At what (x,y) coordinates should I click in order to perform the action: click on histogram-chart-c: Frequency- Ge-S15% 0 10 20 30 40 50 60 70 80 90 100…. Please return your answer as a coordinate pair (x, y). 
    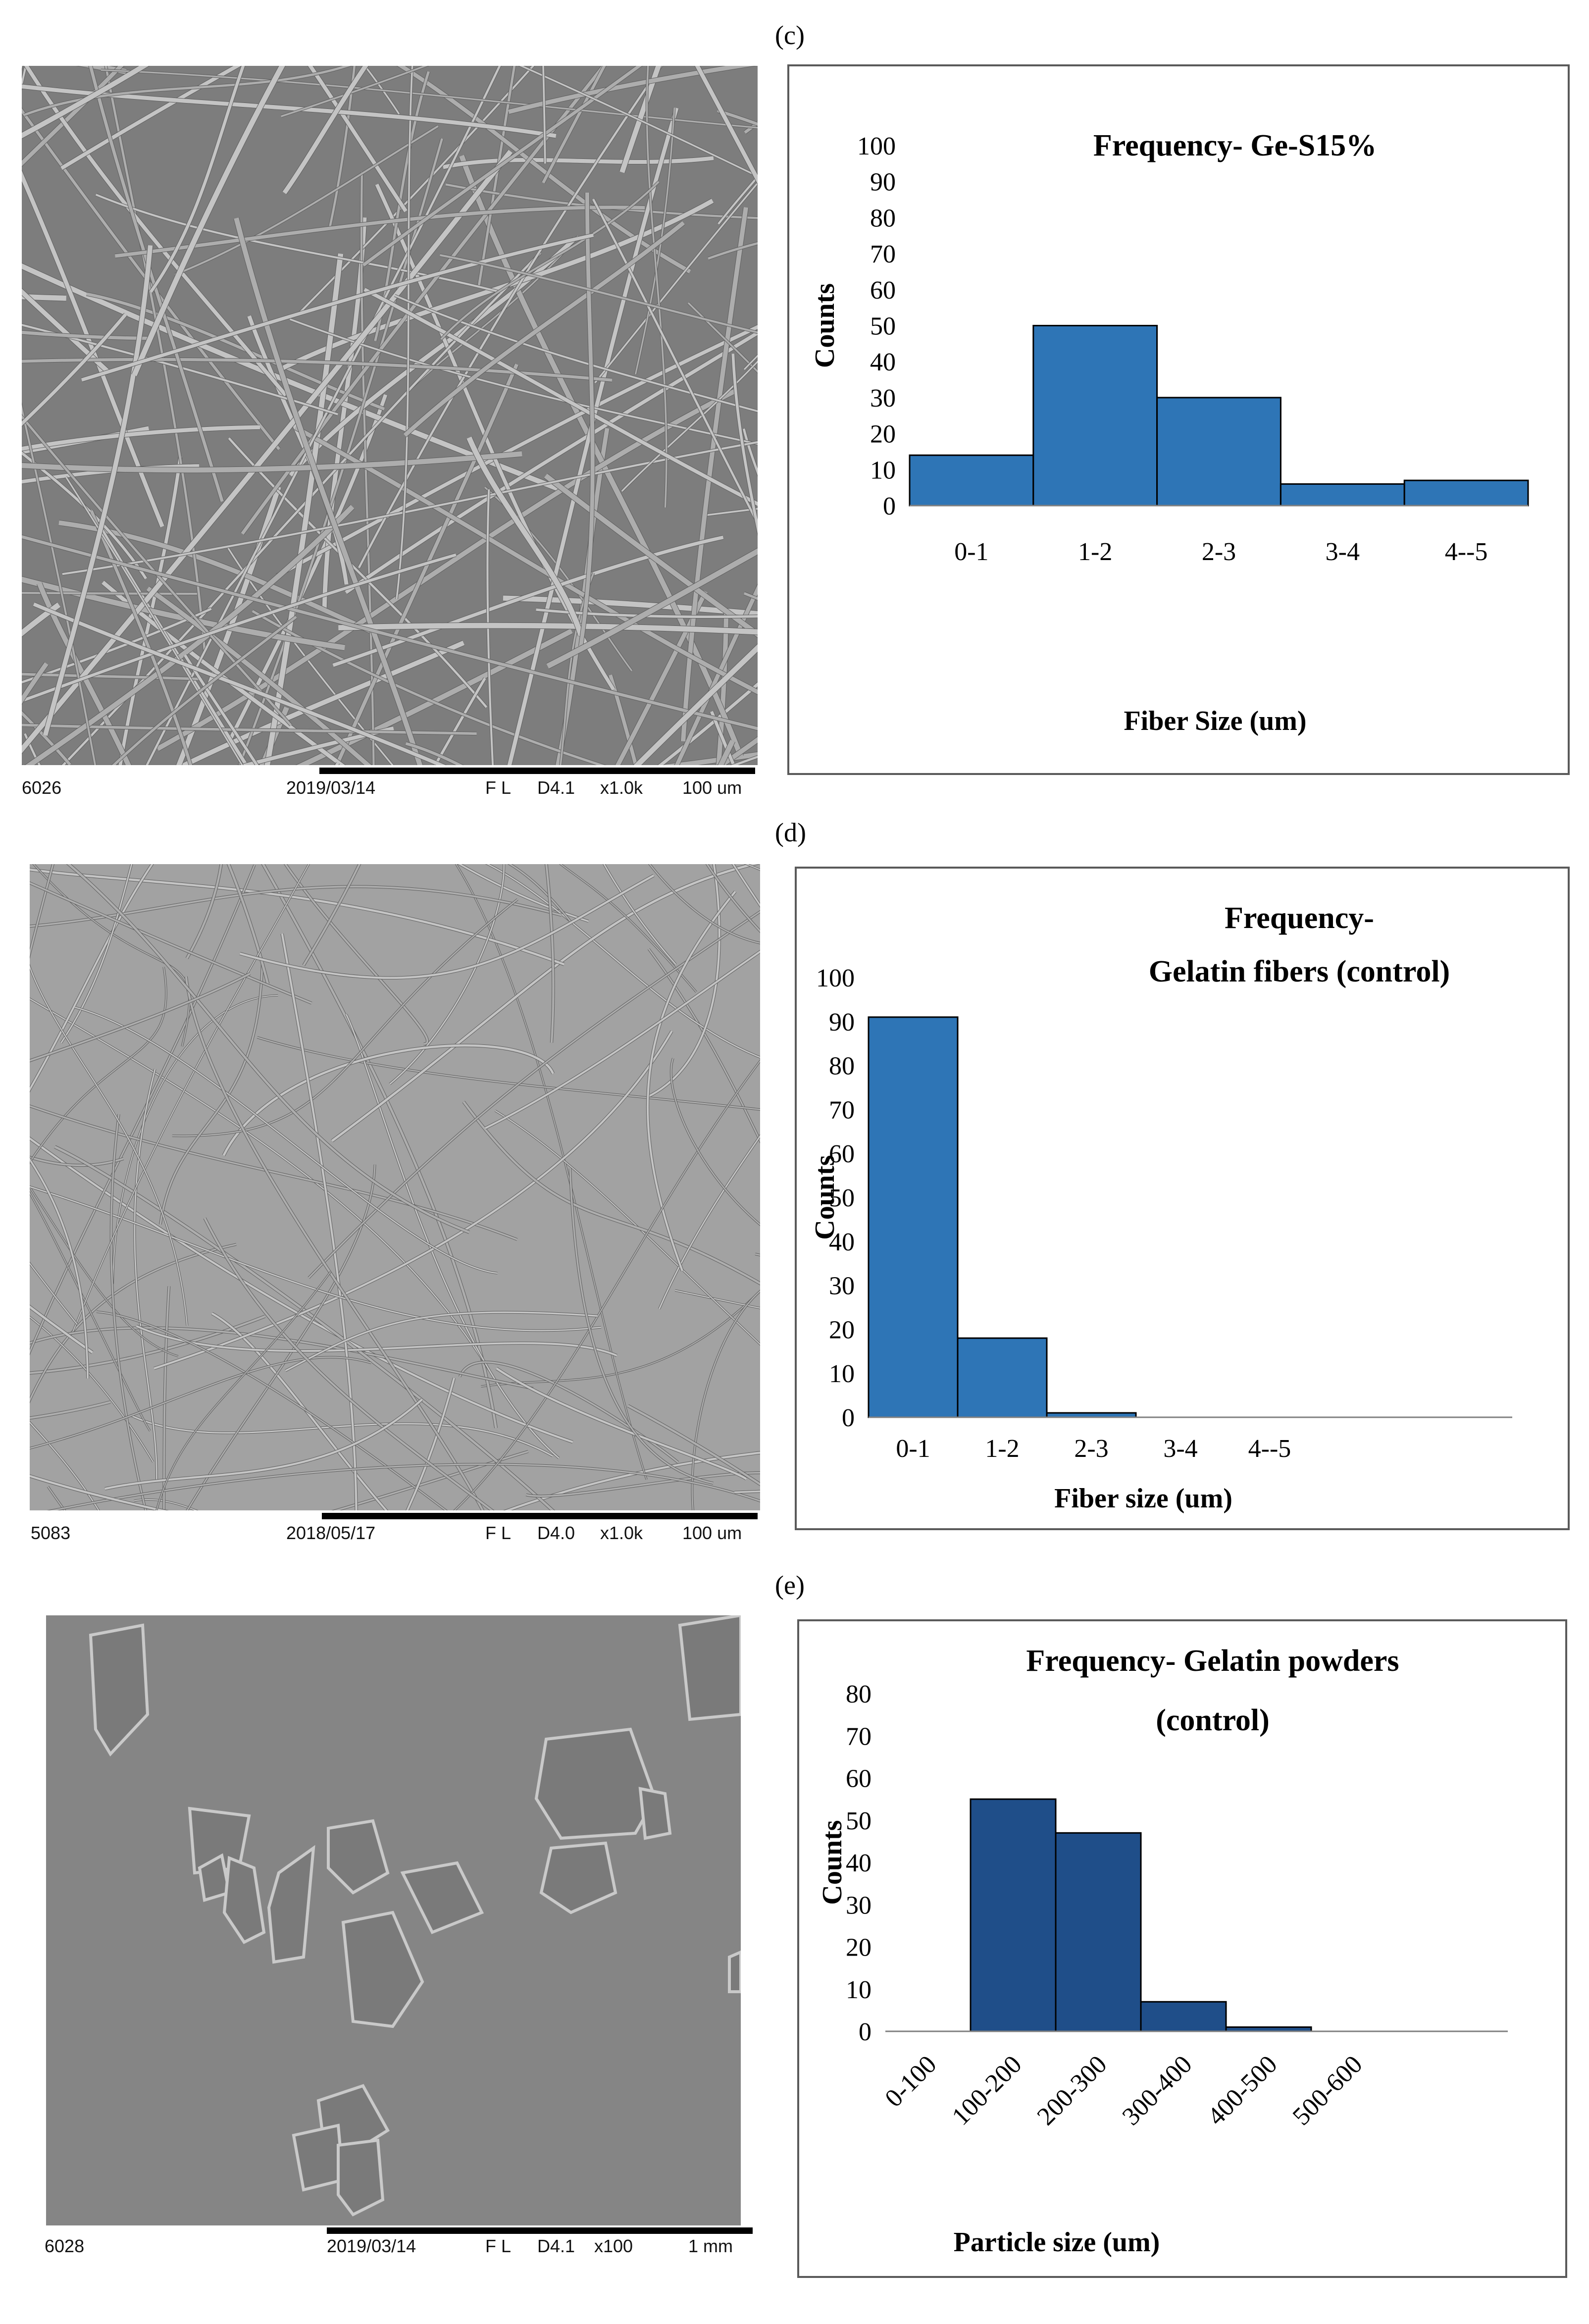
    Looking at the image, I should click on (1169, 432).